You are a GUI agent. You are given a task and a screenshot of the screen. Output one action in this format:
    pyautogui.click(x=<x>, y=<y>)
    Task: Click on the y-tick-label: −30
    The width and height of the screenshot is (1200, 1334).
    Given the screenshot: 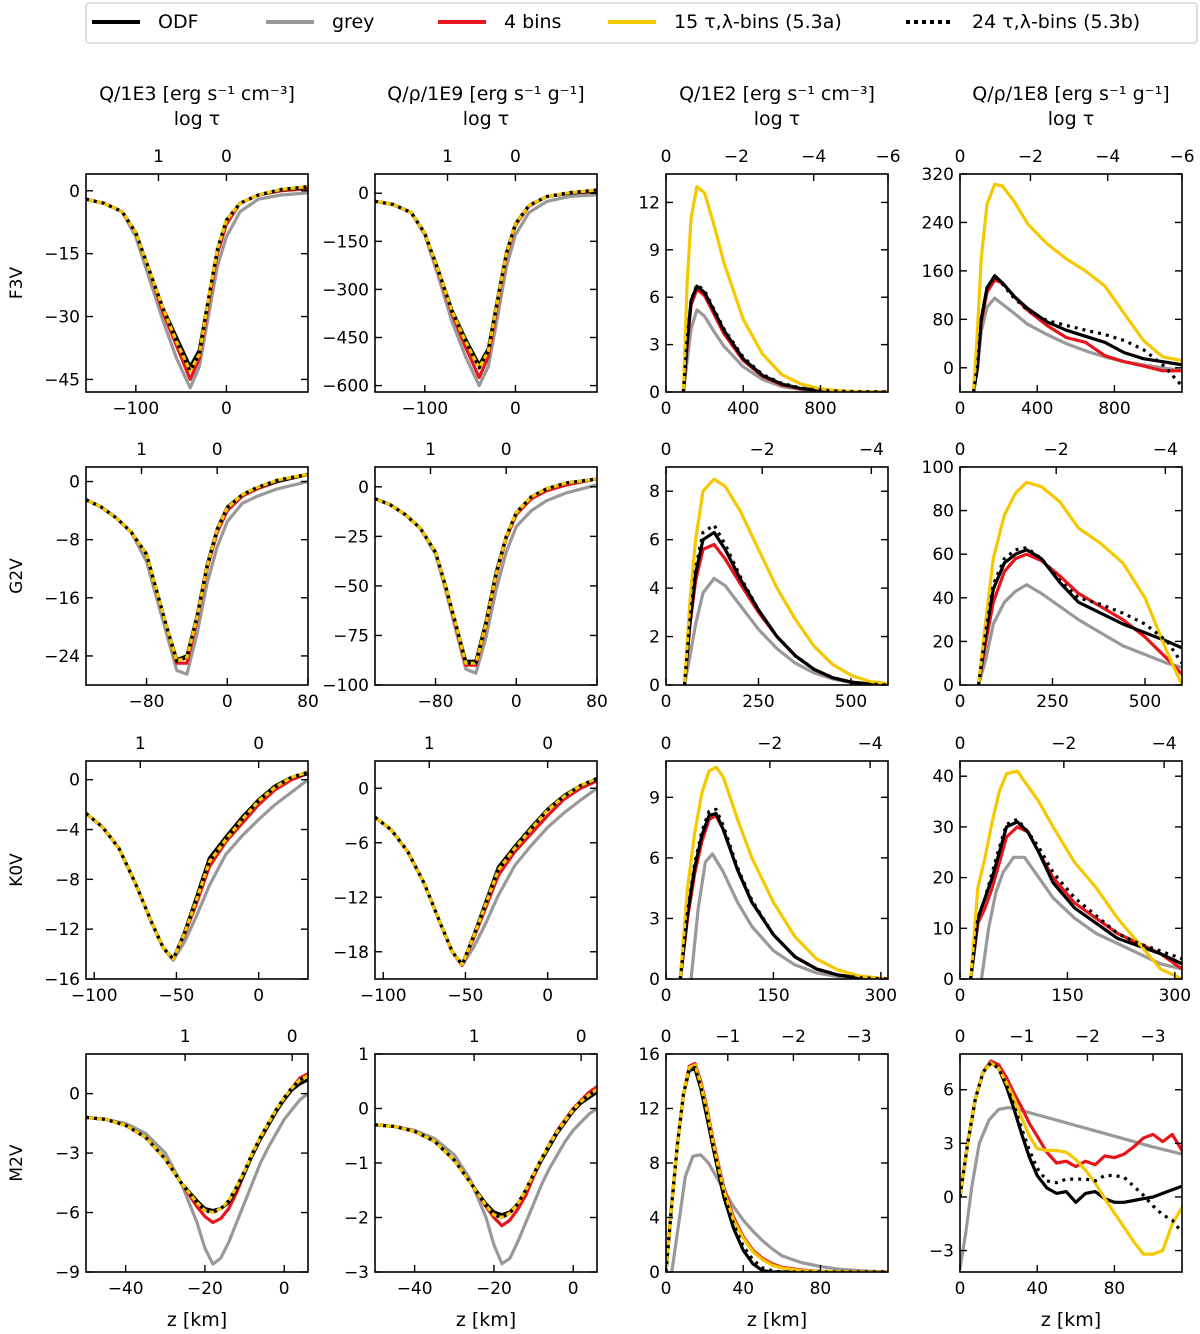 What is the action you would take?
    pyautogui.click(x=62, y=318)
    